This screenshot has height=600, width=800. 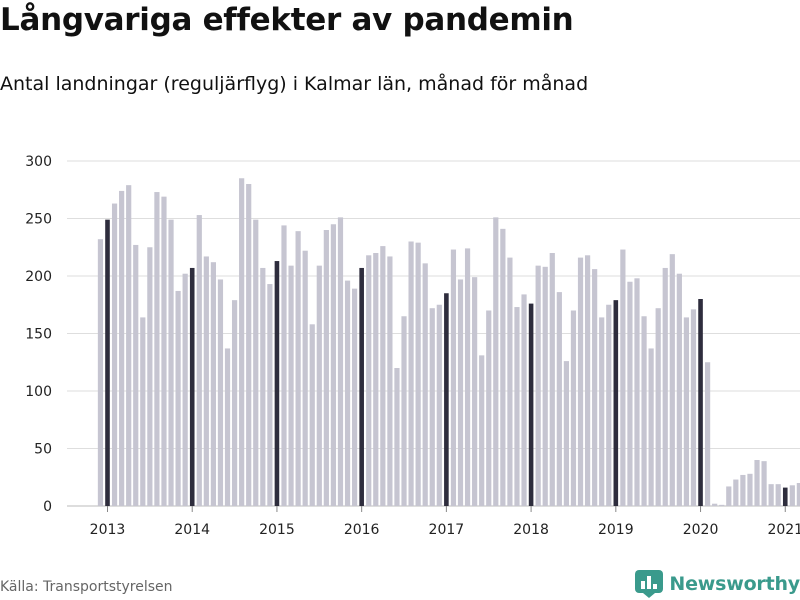 I want to click on brand-logo: Newsworthy, so click(x=717, y=584).